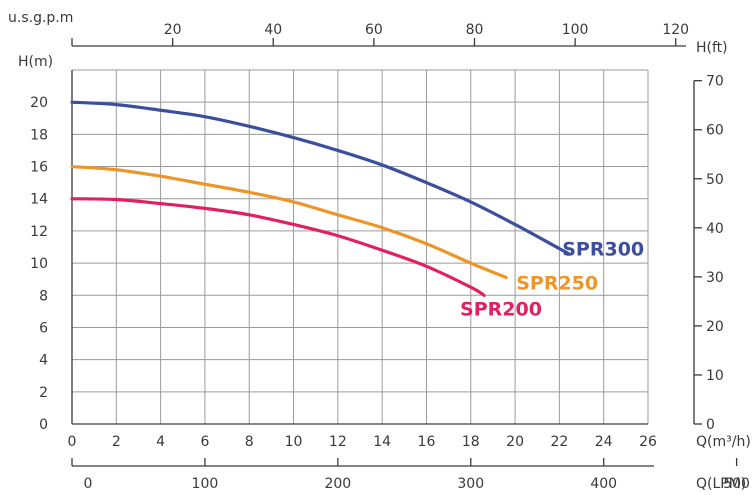 The height and width of the screenshot is (495, 752). Describe the element at coordinates (715, 229) in the screenshot. I see `right-tick-label-40: 40` at that location.